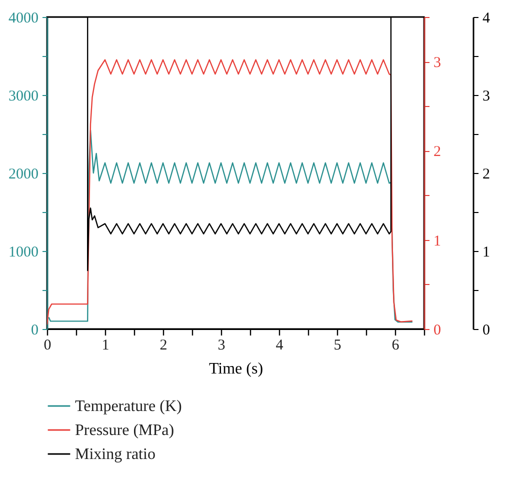 The width and height of the screenshot is (514, 494). Describe the element at coordinates (115, 454) in the screenshot. I see `legend-label: Mixing ratio` at that location.